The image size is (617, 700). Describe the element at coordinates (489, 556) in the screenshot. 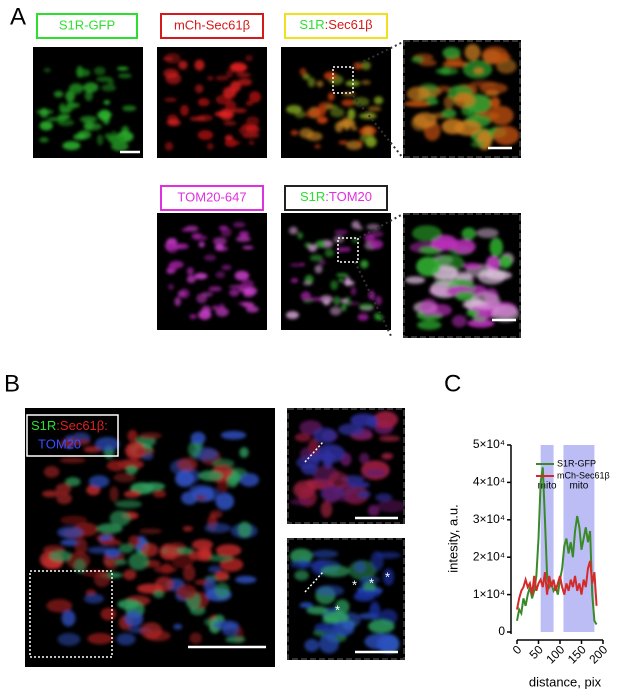

I see `y-tick-label: 2×10⁴` at that location.